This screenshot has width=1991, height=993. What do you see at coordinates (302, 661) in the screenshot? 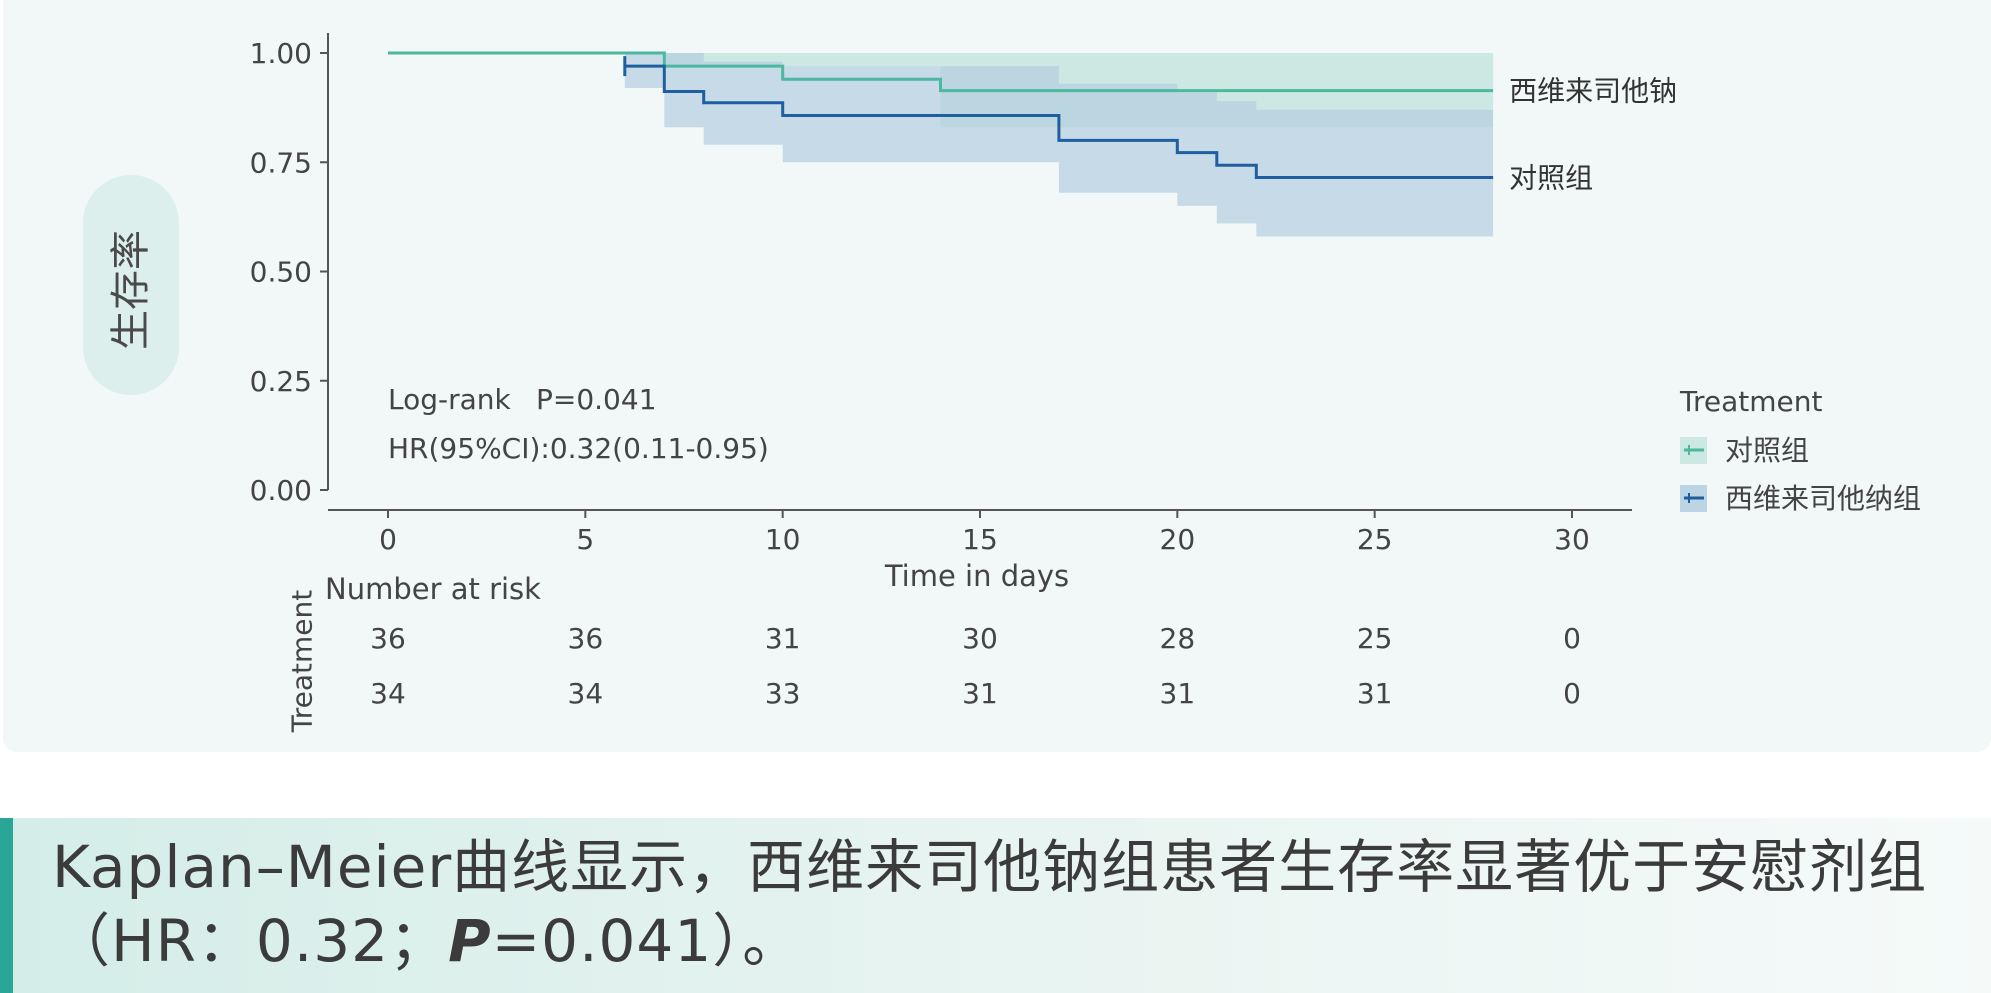
I see `risk-table-row-axis-label: Treatment` at bounding box center [302, 661].